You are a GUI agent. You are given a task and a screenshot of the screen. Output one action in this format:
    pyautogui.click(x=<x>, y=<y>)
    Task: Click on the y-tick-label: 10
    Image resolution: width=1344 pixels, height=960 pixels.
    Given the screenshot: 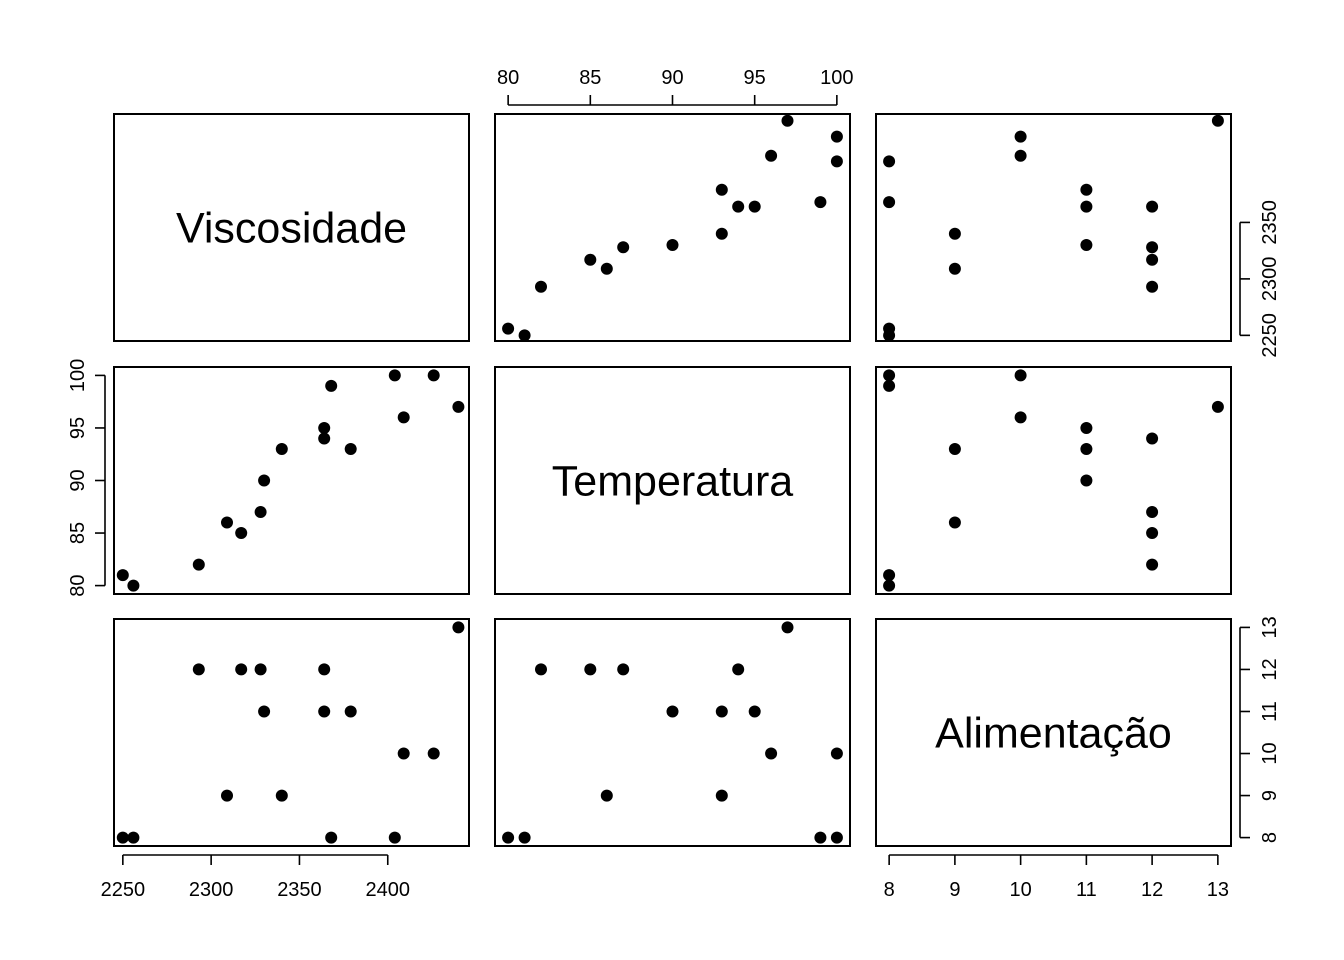 What is the action you would take?
    pyautogui.click(x=1270, y=753)
    